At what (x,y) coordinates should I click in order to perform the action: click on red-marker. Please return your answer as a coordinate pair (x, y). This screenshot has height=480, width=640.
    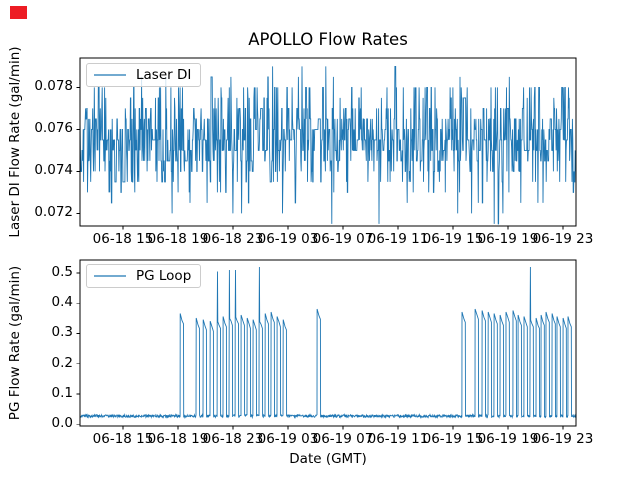
    Looking at the image, I should click on (18, 12).